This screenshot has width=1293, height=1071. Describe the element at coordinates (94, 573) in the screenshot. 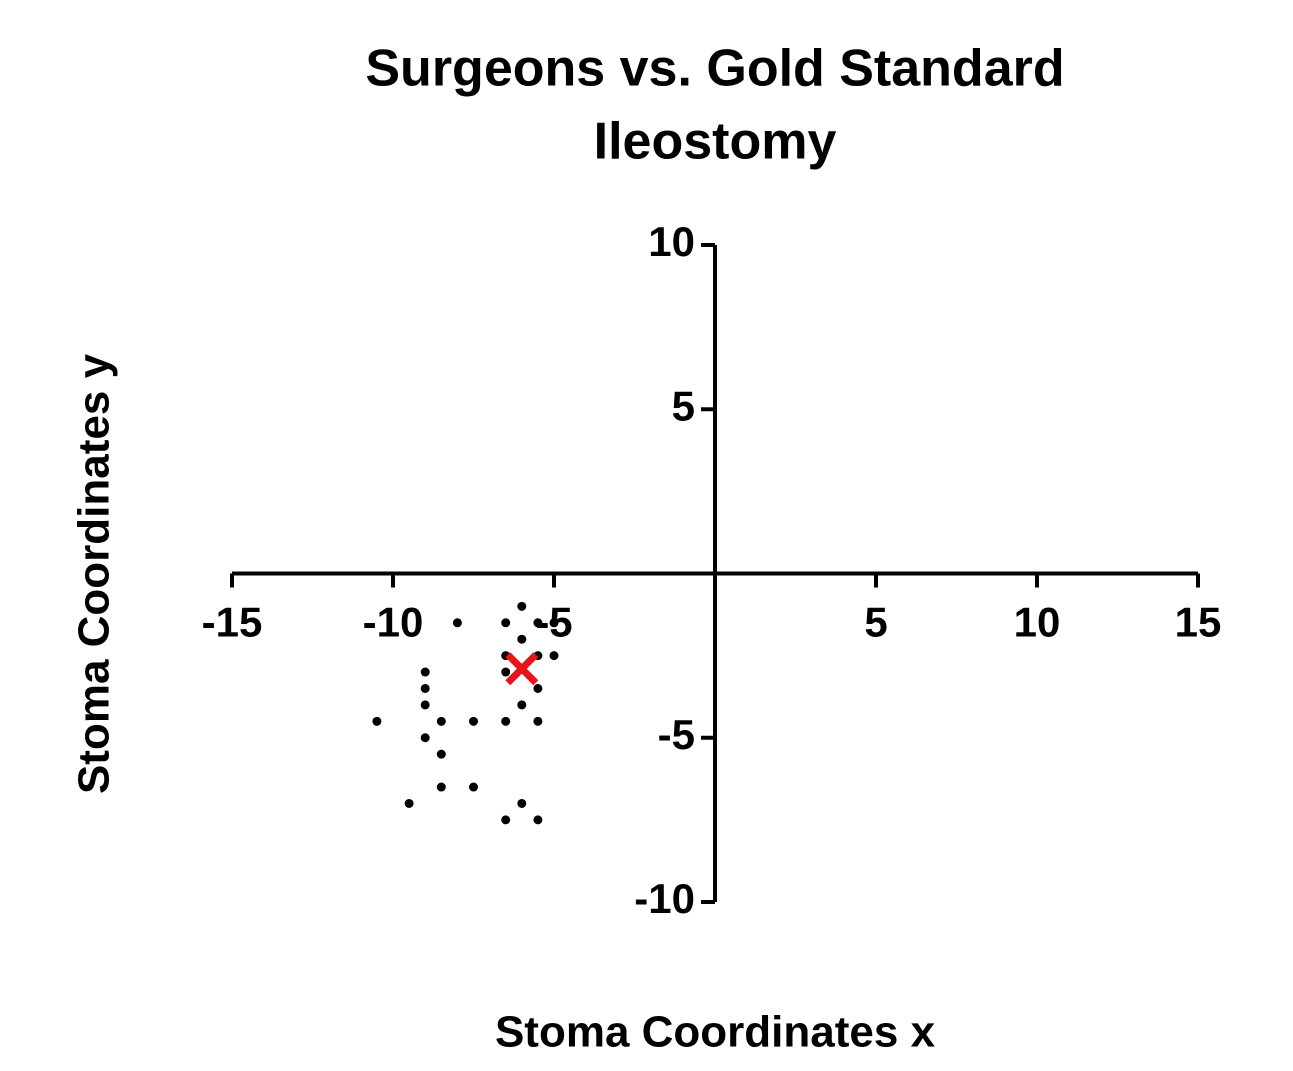

I see `y-axis-label: Stoma Coordinates y` at that location.